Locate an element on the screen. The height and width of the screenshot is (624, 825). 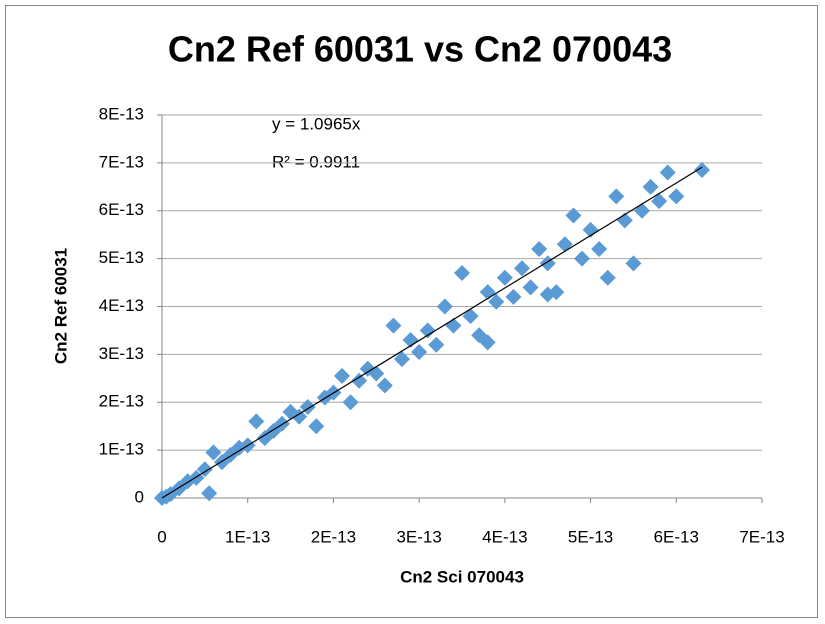
x-tick-label: 5E-13 is located at coordinates (590, 536).